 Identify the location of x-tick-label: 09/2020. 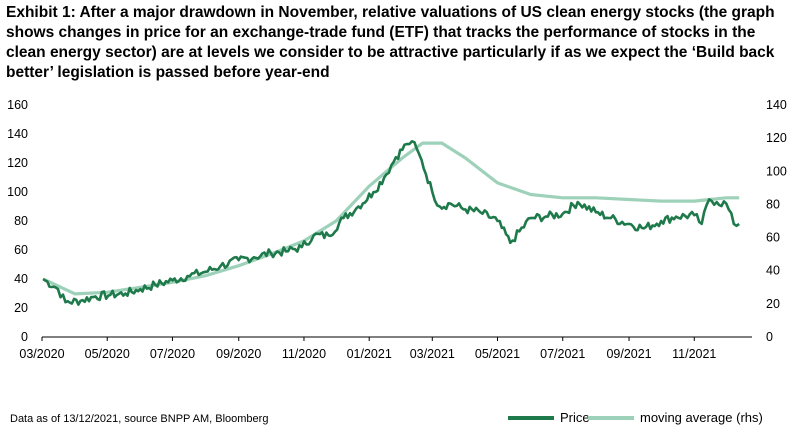
(238, 354).